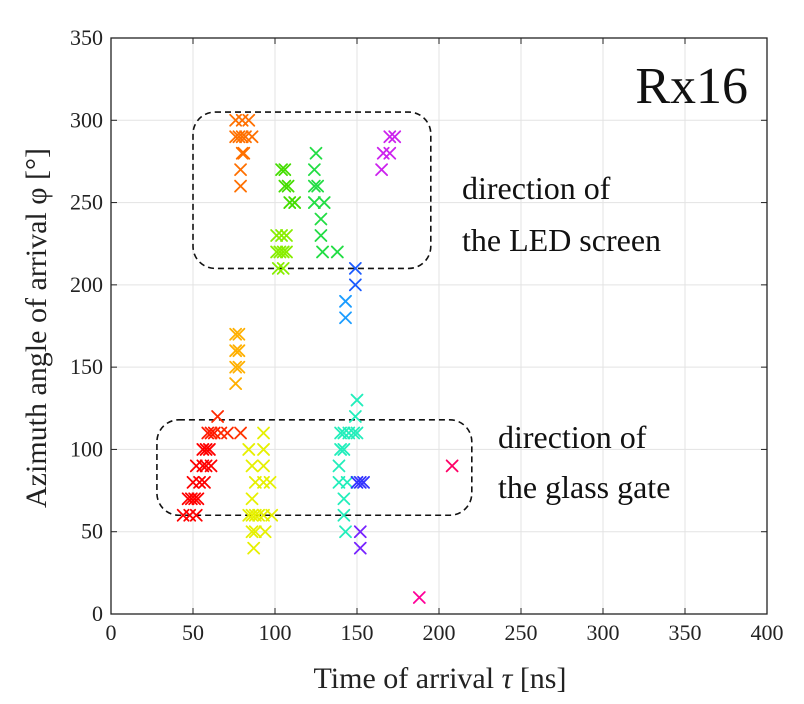 The height and width of the screenshot is (704, 804). What do you see at coordinates (584, 487) in the screenshot?
I see `glass-annotation-line2: the glass gate` at bounding box center [584, 487].